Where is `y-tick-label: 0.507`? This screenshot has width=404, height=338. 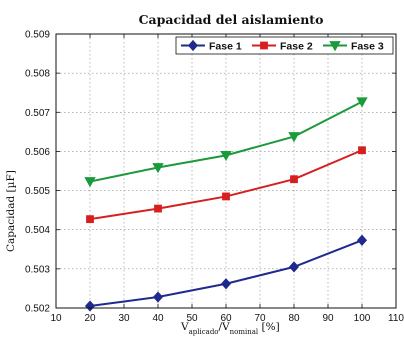
y-tick-label: 0.507 is located at coordinates (37, 113).